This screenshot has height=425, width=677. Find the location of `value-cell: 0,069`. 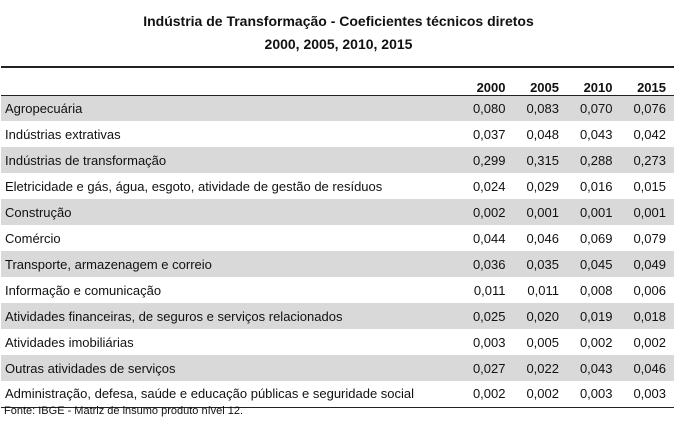

value-cell: 0,069 is located at coordinates (596, 238).